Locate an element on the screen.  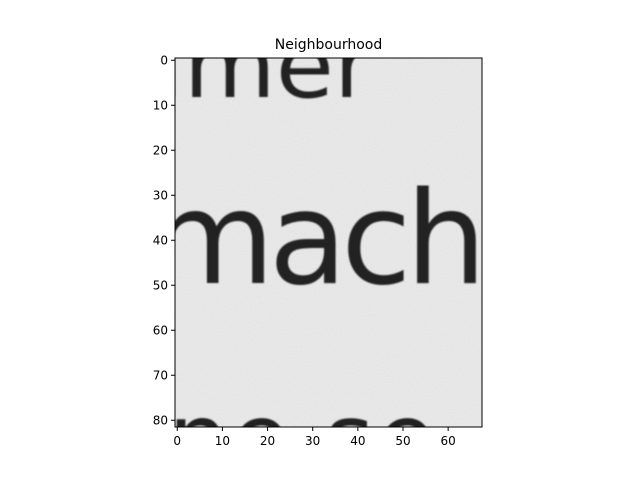
y-tick-label: 20 is located at coordinates (160, 150).